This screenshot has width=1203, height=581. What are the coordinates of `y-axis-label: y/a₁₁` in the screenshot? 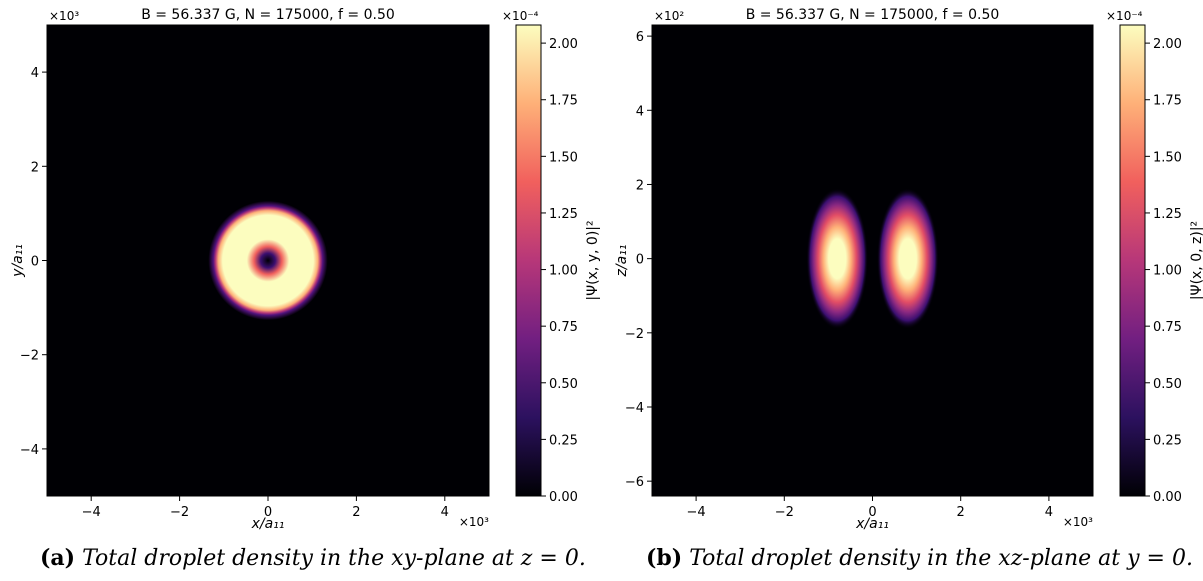 It's located at (18, 261).